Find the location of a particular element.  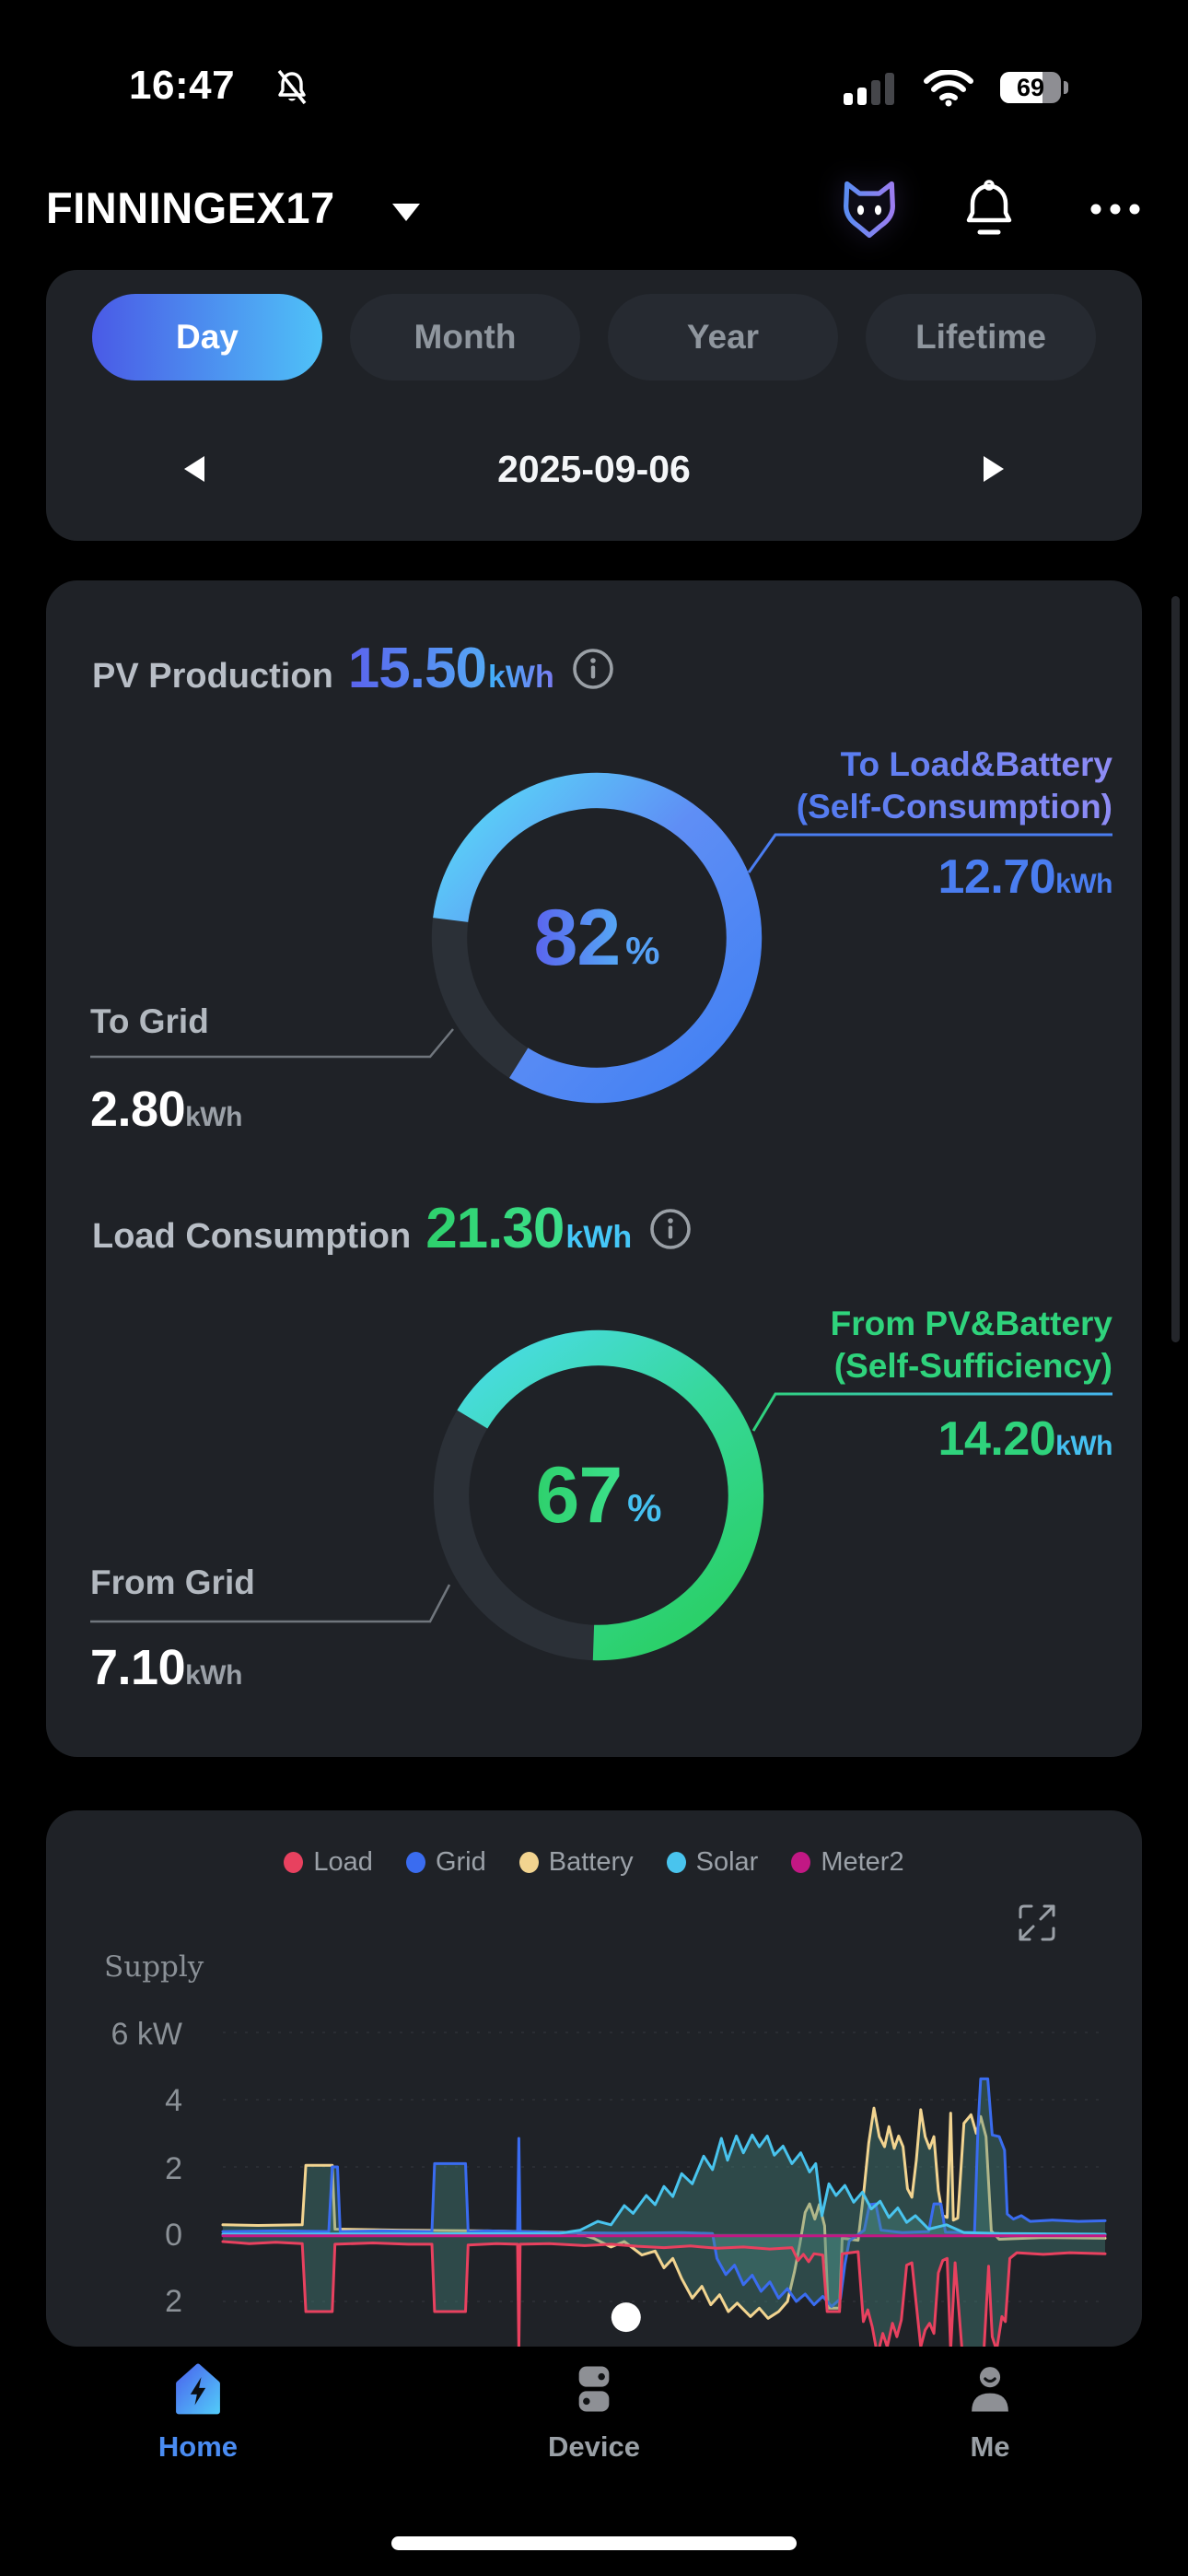

y-tick-4: 4 is located at coordinates (173, 2100).